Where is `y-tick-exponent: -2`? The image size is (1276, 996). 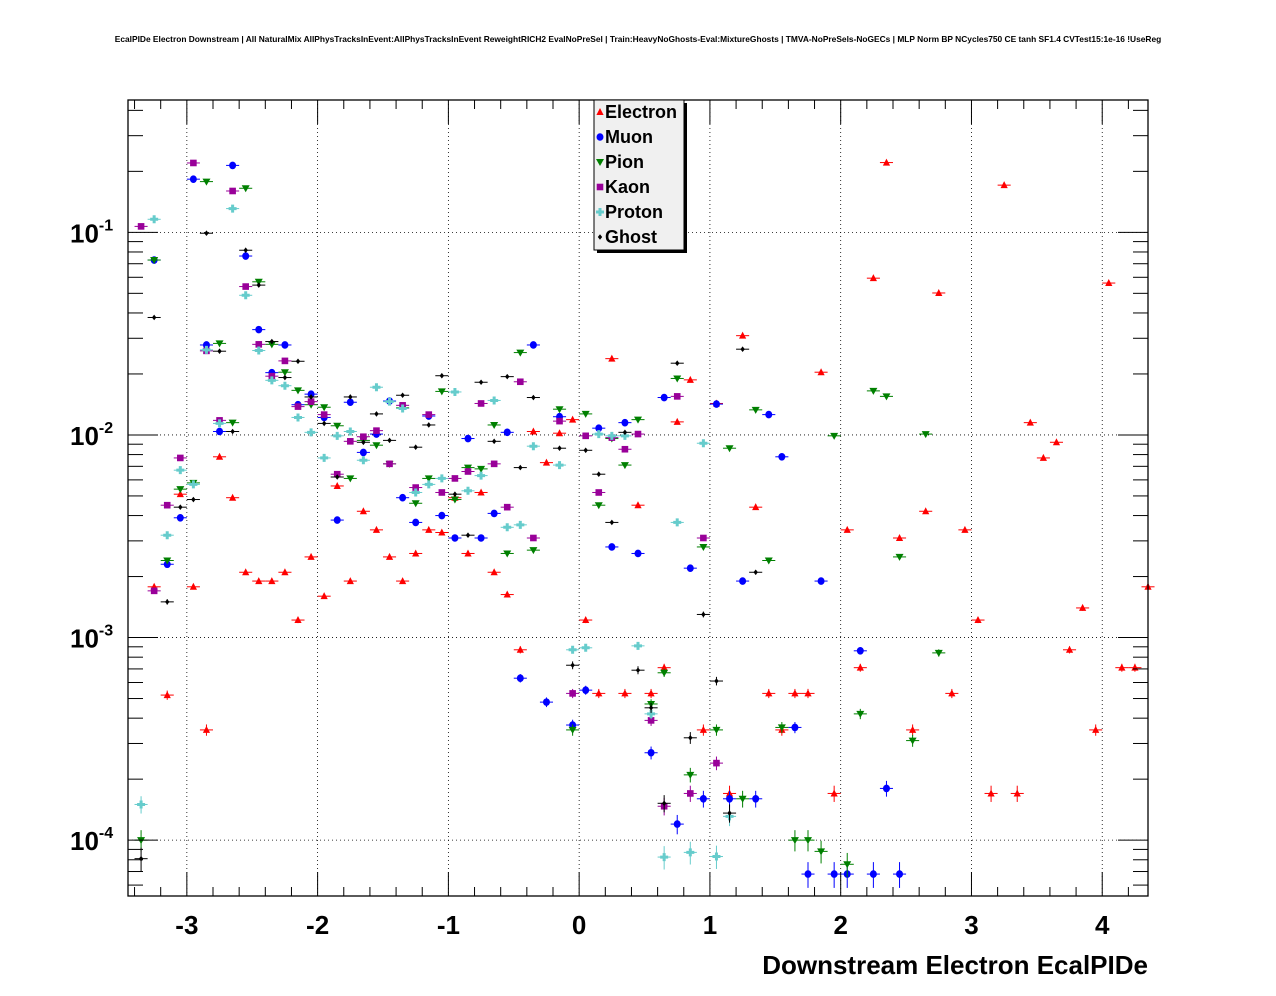 y-tick-exponent: -2 is located at coordinates (106, 428).